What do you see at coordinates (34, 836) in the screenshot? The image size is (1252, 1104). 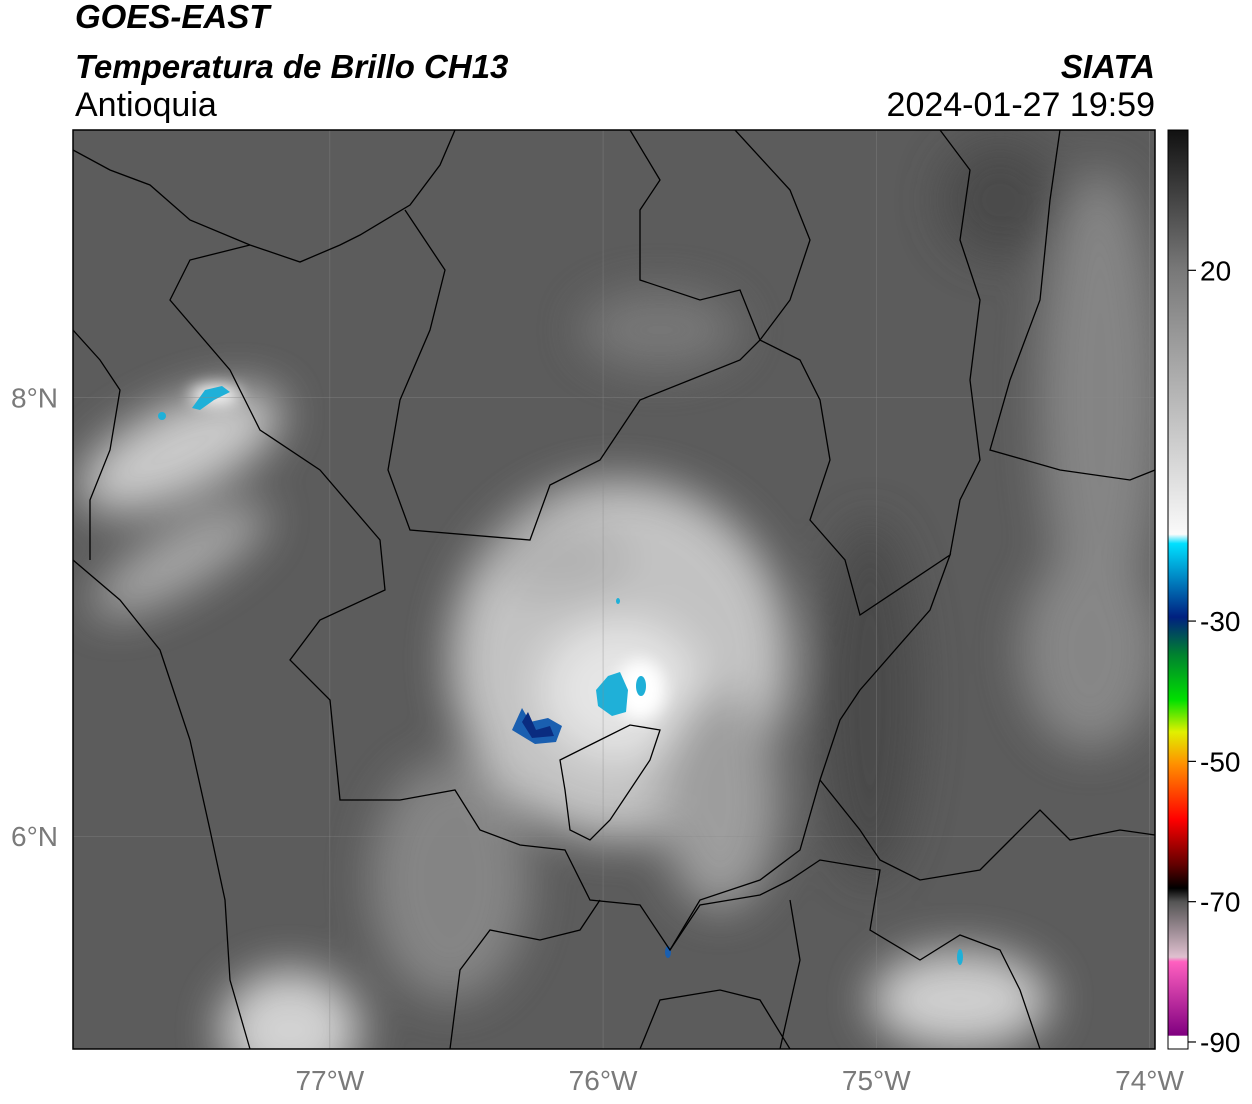 I see `y-tick-label: 6°N` at bounding box center [34, 836].